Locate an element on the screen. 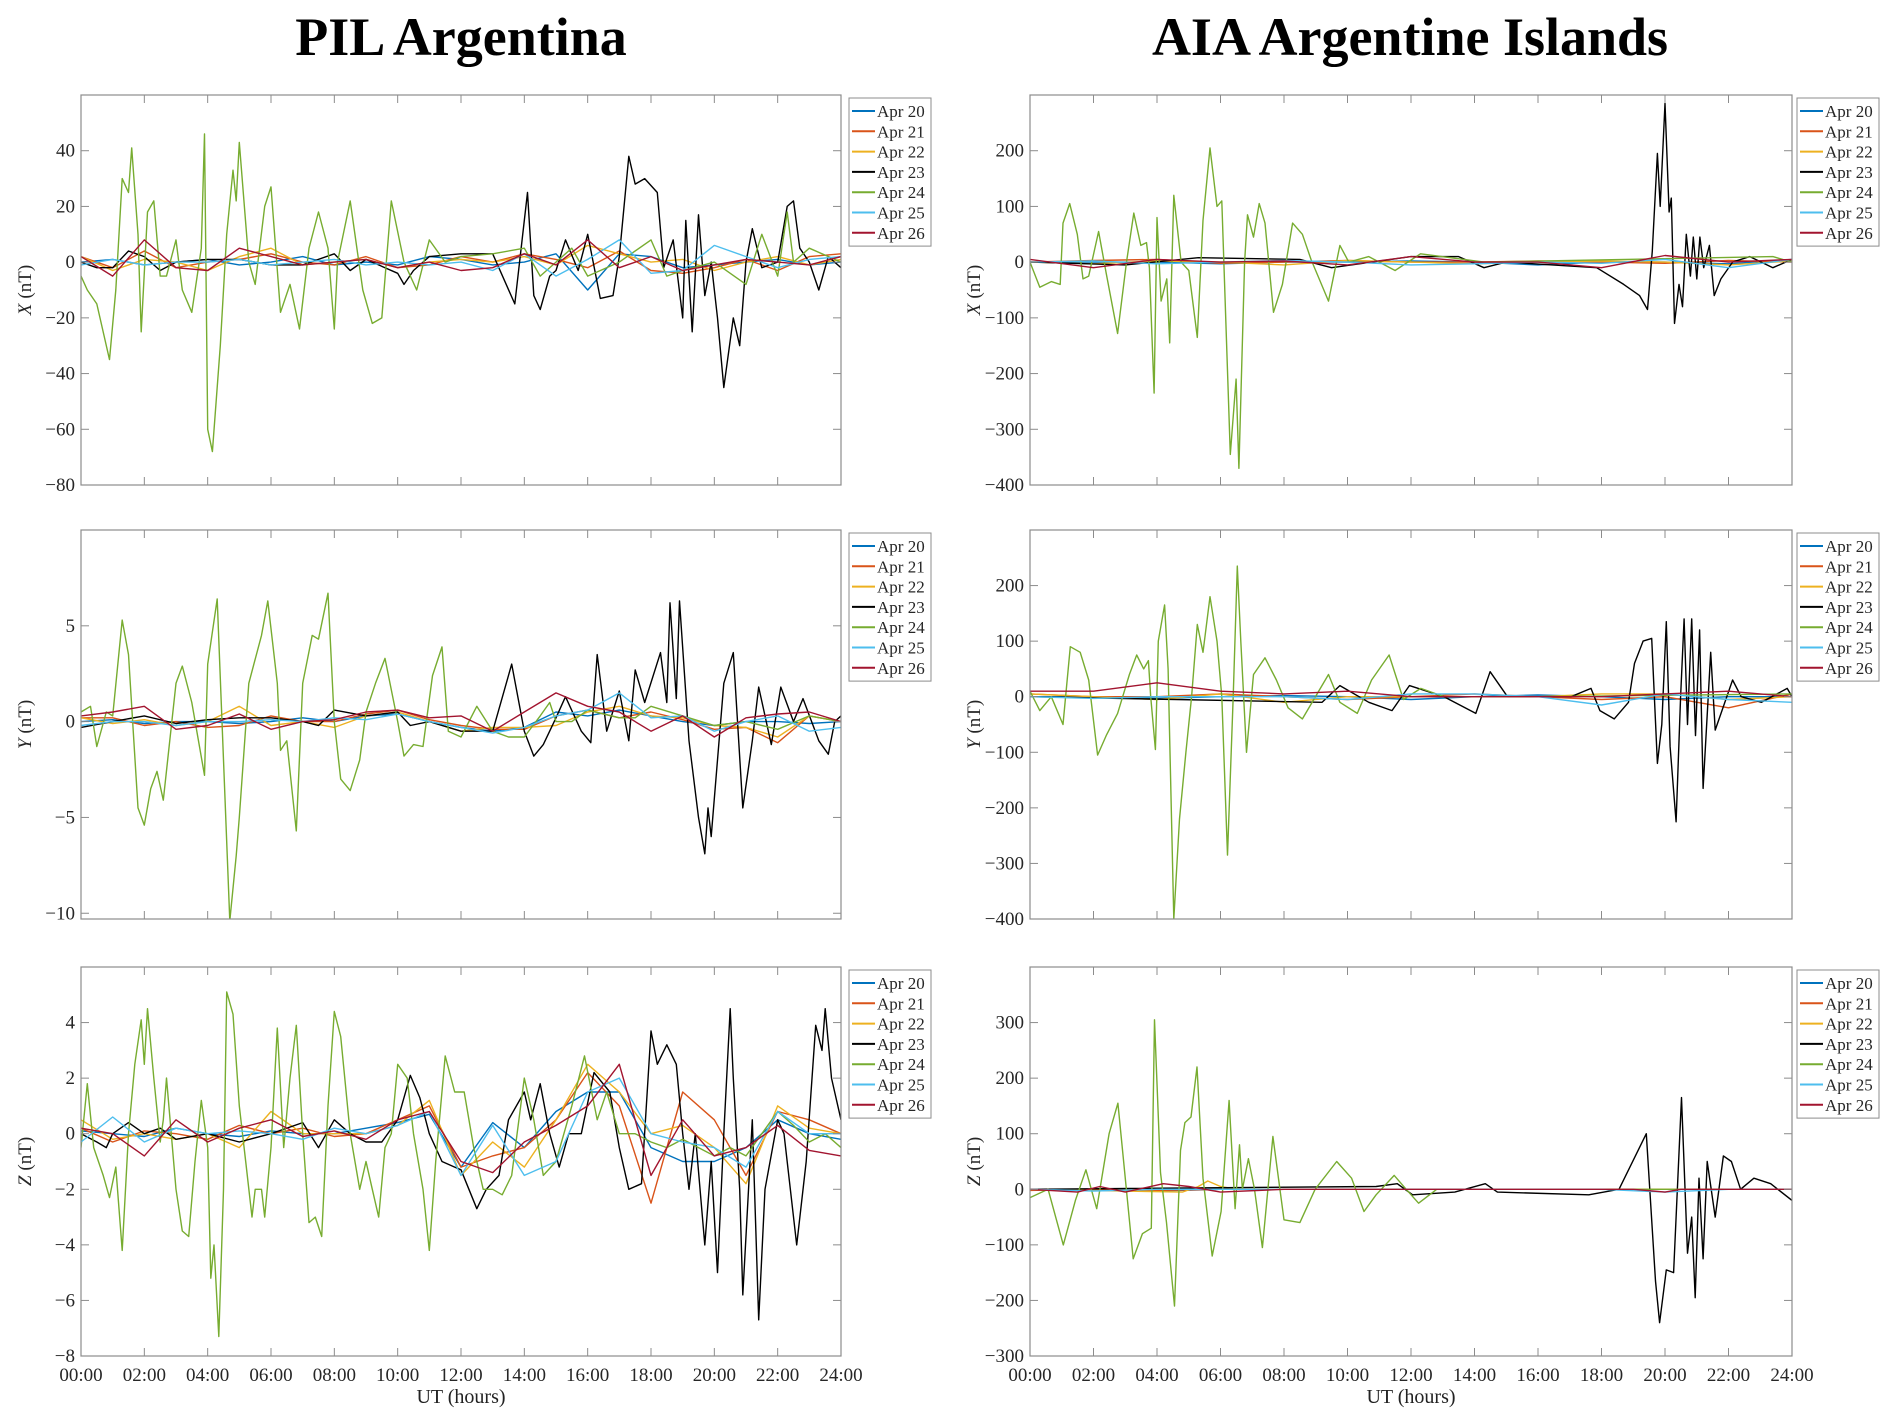 Image resolution: width=1892 pixels, height=1424 pixels. y-tick-label: −100 is located at coordinates (1004, 752).